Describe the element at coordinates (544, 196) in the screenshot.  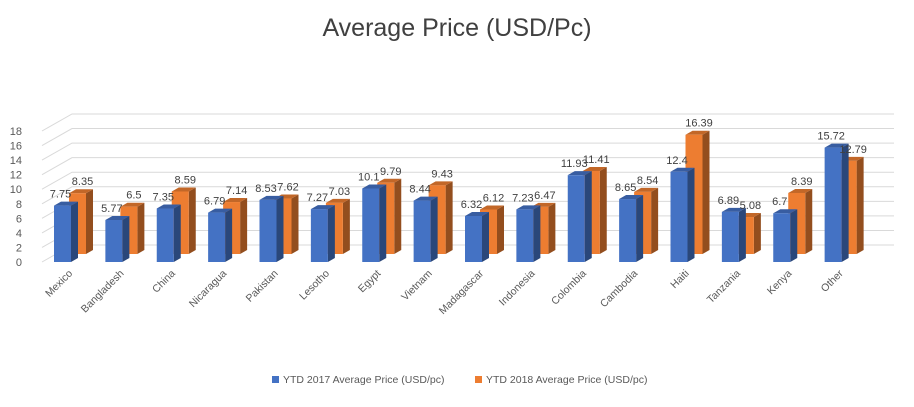
I see `data-label-2018: 6.47` at that location.